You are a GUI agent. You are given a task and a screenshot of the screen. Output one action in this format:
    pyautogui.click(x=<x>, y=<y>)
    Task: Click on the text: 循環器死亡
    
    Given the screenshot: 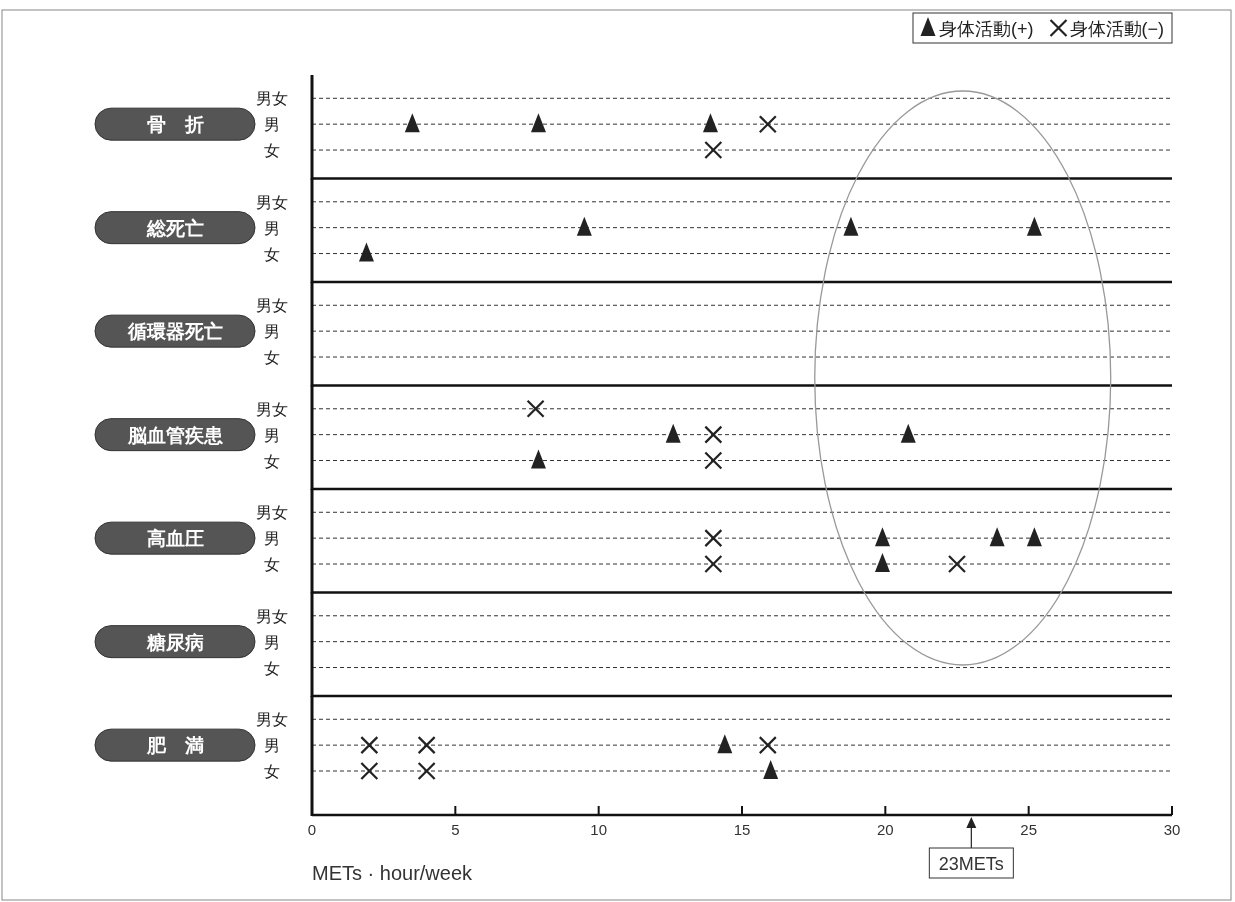 What is the action you would take?
    pyautogui.click(x=174, y=332)
    